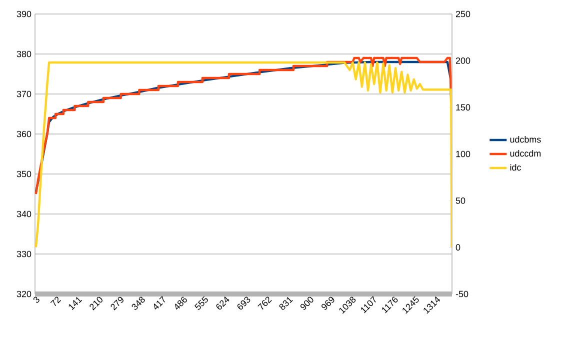 The width and height of the screenshot is (585, 341). Describe the element at coordinates (525, 139) in the screenshot. I see `legend-label: udcbms` at that location.